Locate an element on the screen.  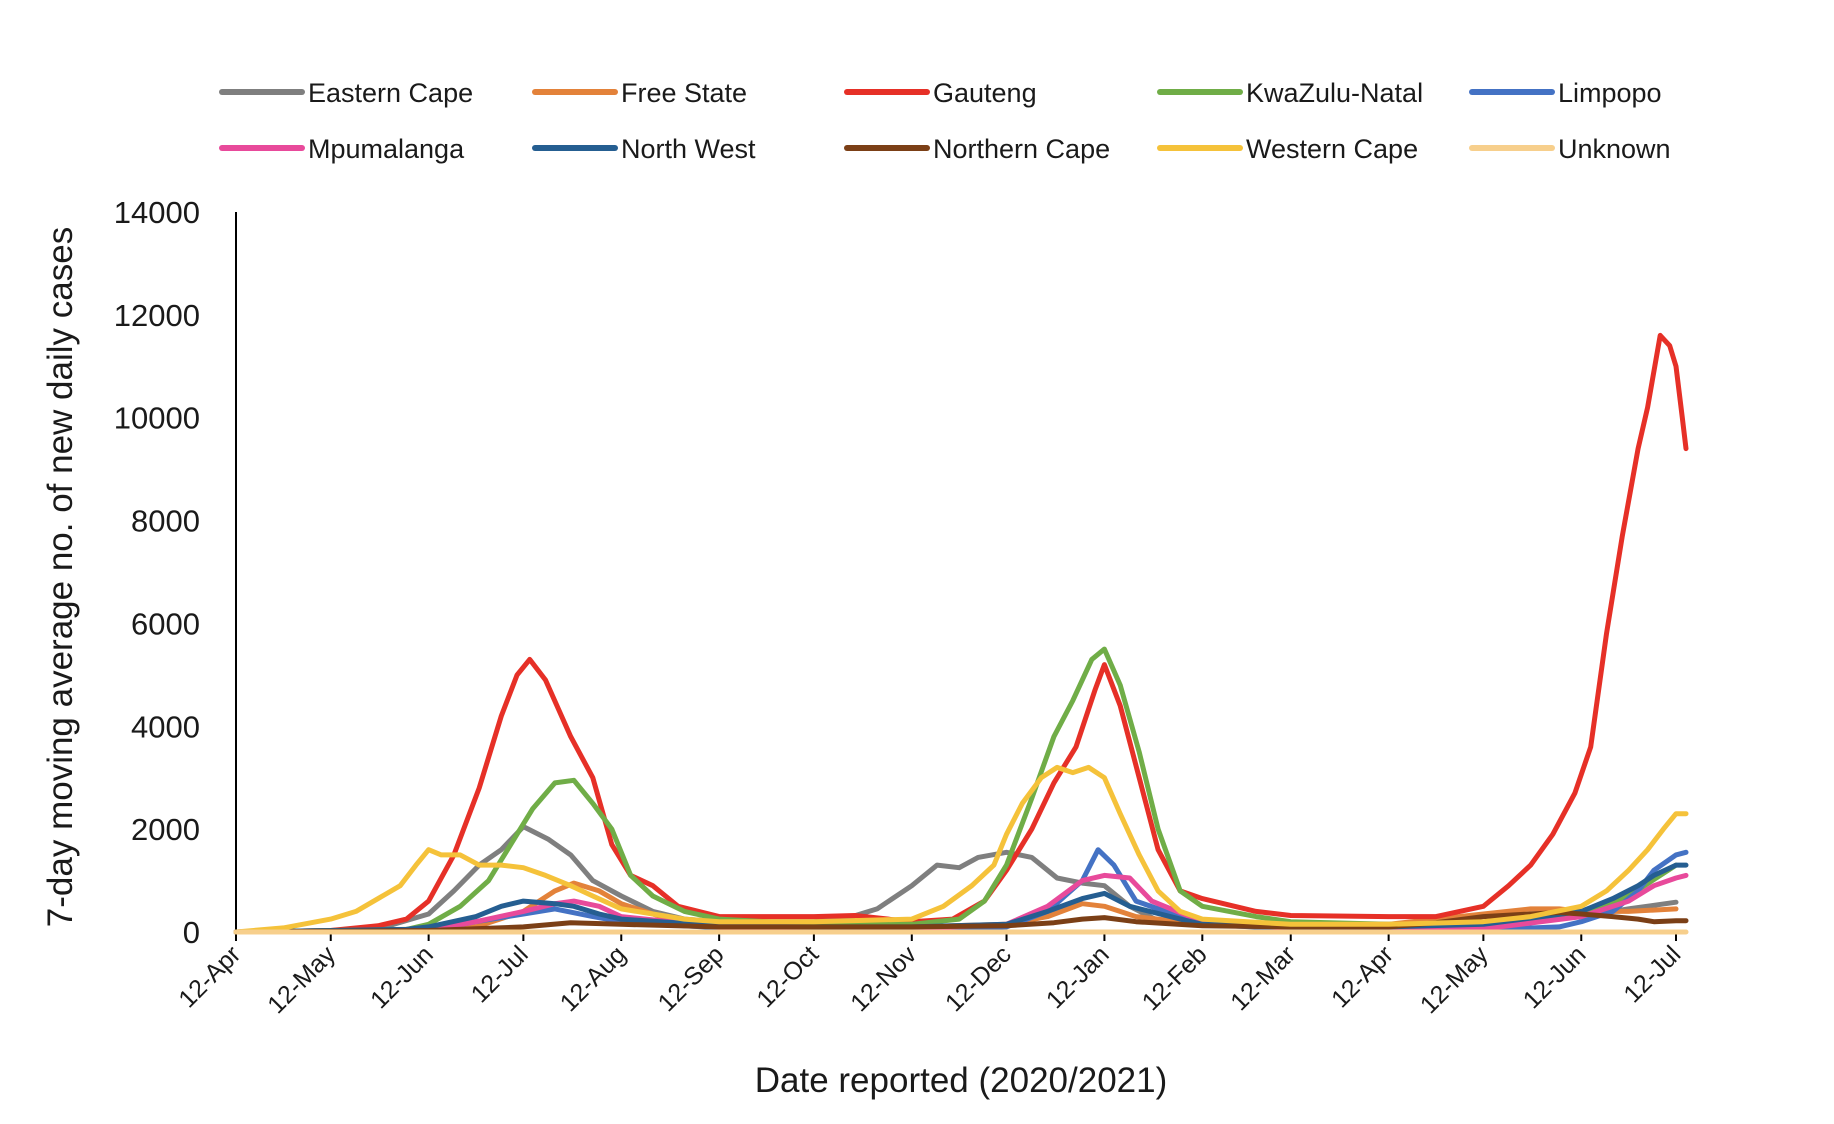
y-tick-label: 4000 is located at coordinates (165, 726).